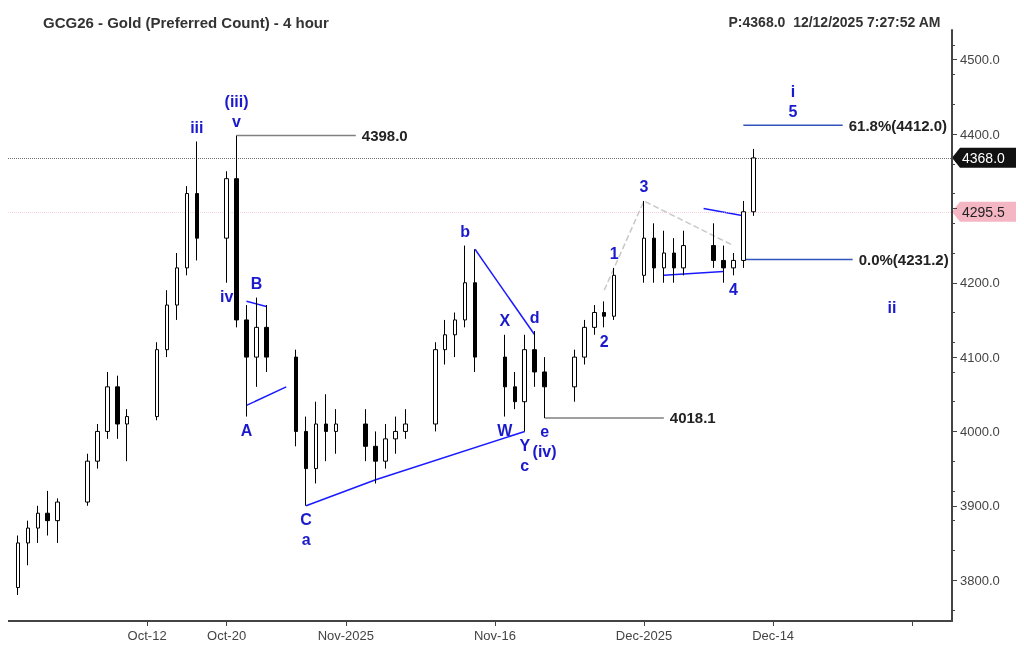 The height and width of the screenshot is (651, 1024). I want to click on y-tick-label: 4400.0, so click(980, 134).